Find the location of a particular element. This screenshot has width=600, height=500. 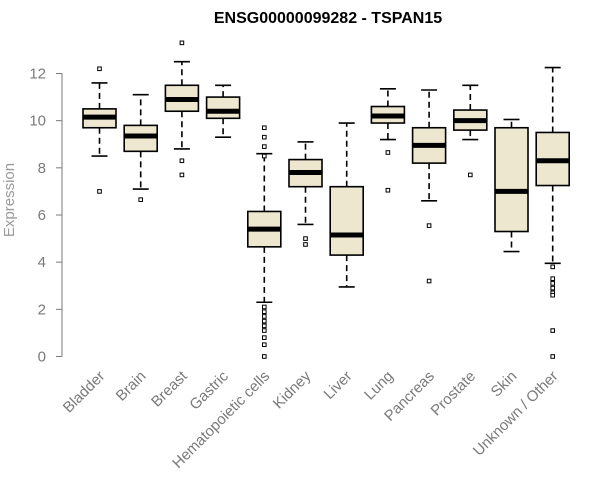

chart-title: ENSG00000099282 - TSPAN15 is located at coordinates (328, 18).